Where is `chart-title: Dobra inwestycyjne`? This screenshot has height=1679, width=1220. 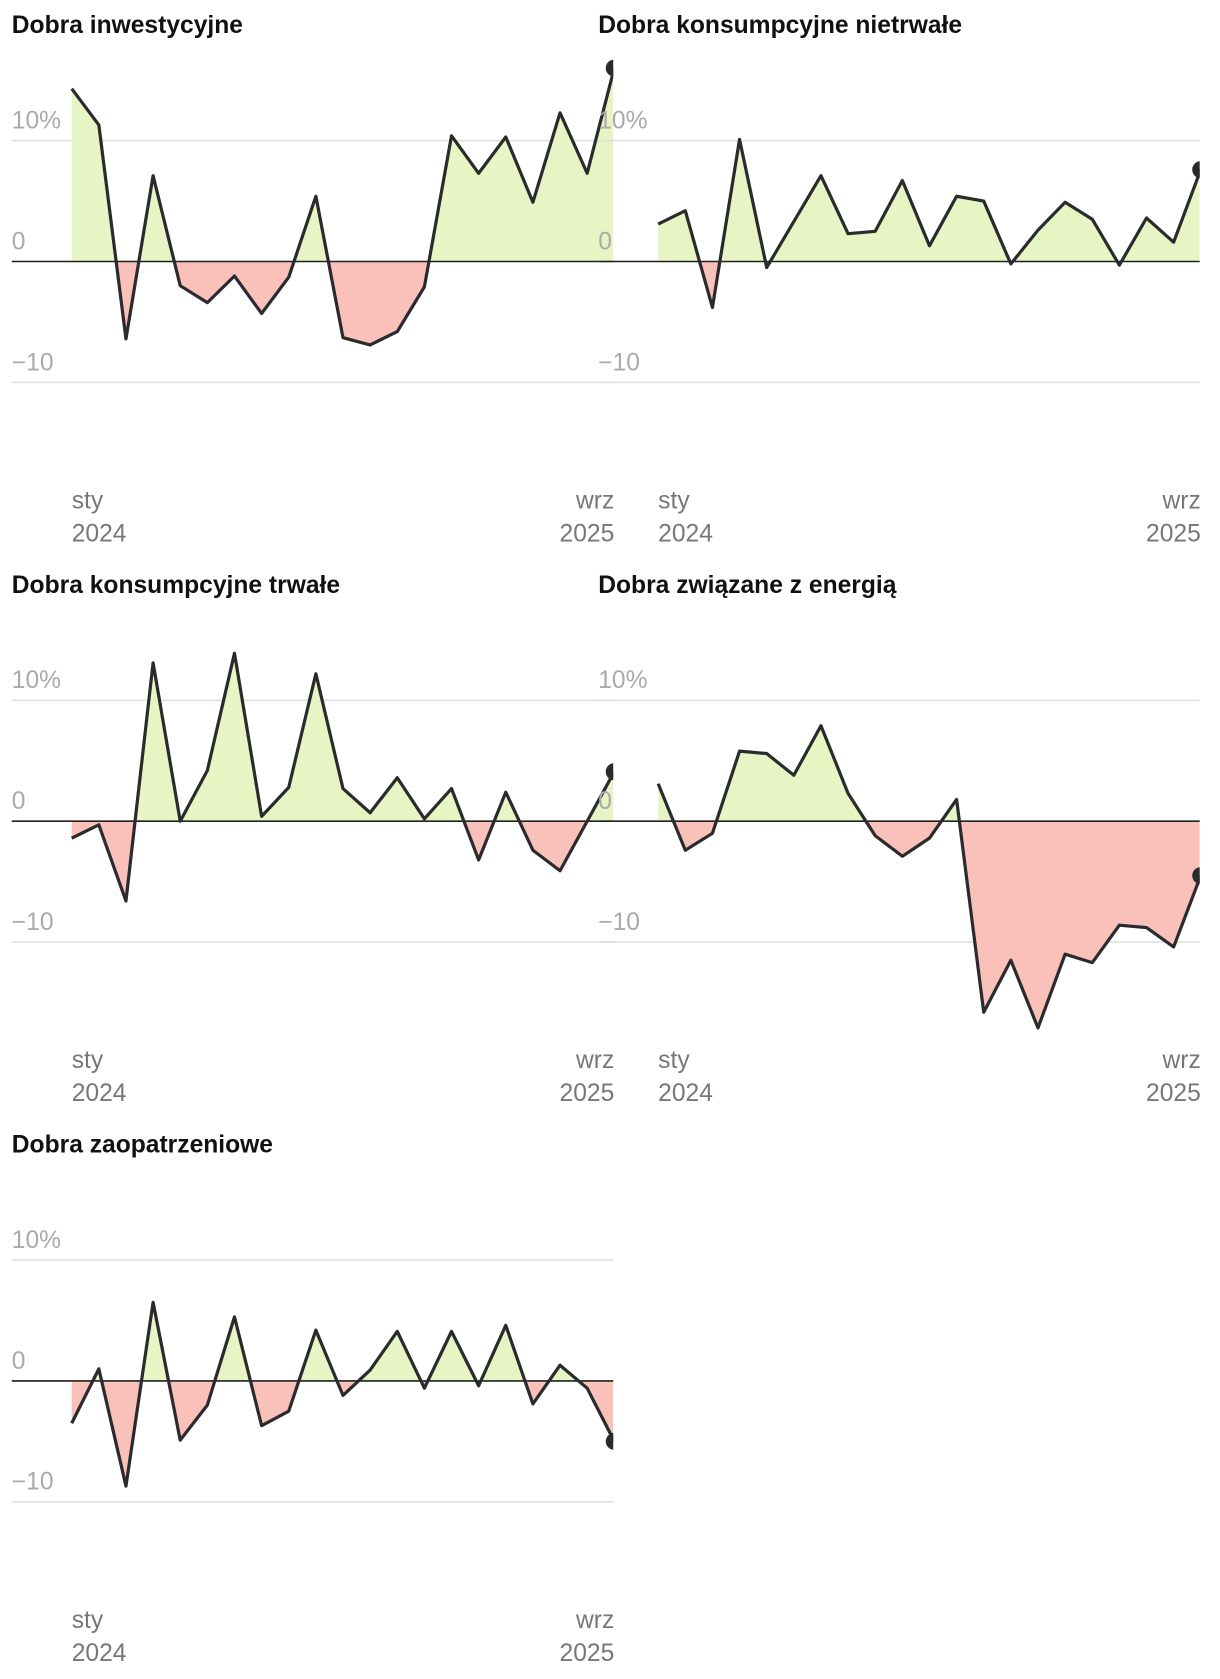 chart-title: Dobra inwestycyjne is located at coordinates (127, 24).